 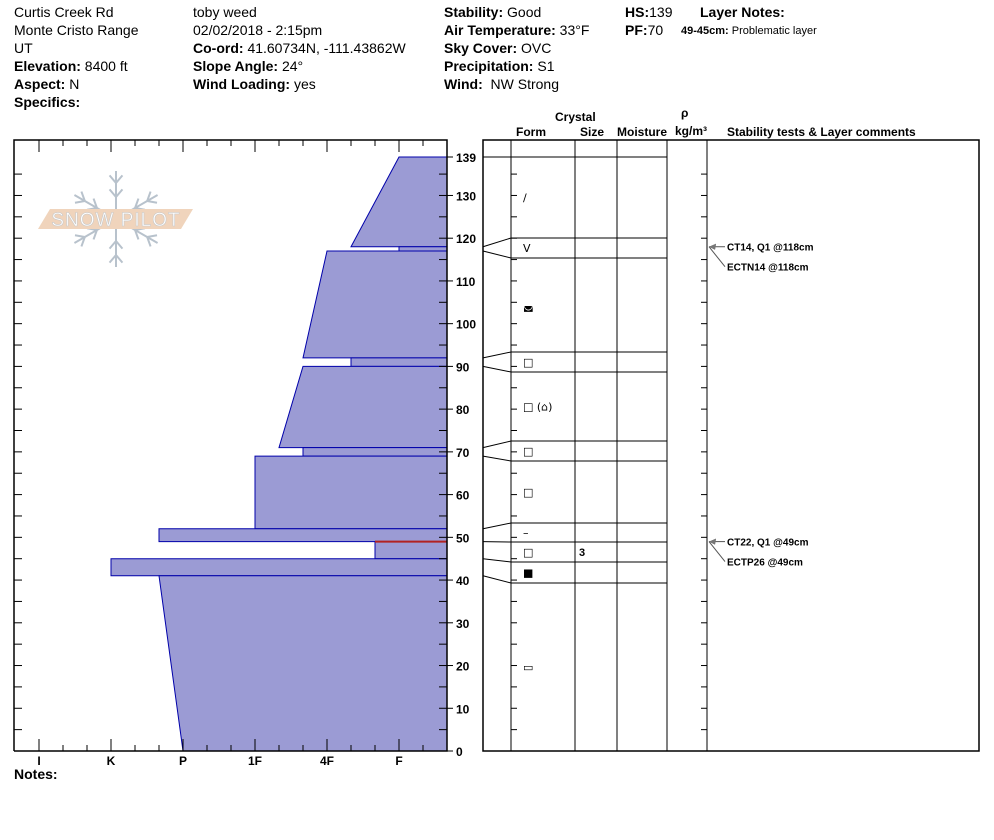 I want to click on y-tick-label: 110, so click(x=466, y=282).